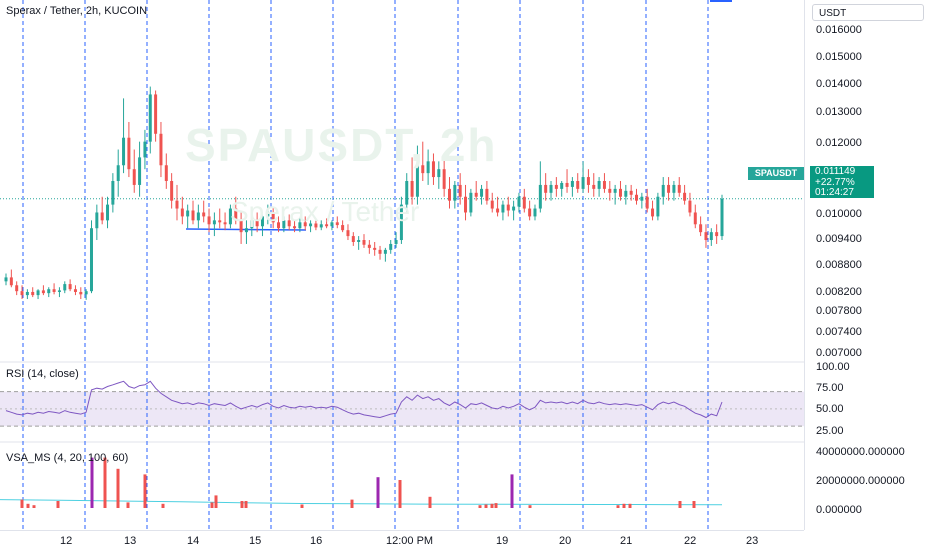 This screenshot has width=932, height=551. Describe the element at coordinates (868, 12) in the screenshot. I see `currency-selector: USDT` at that location.